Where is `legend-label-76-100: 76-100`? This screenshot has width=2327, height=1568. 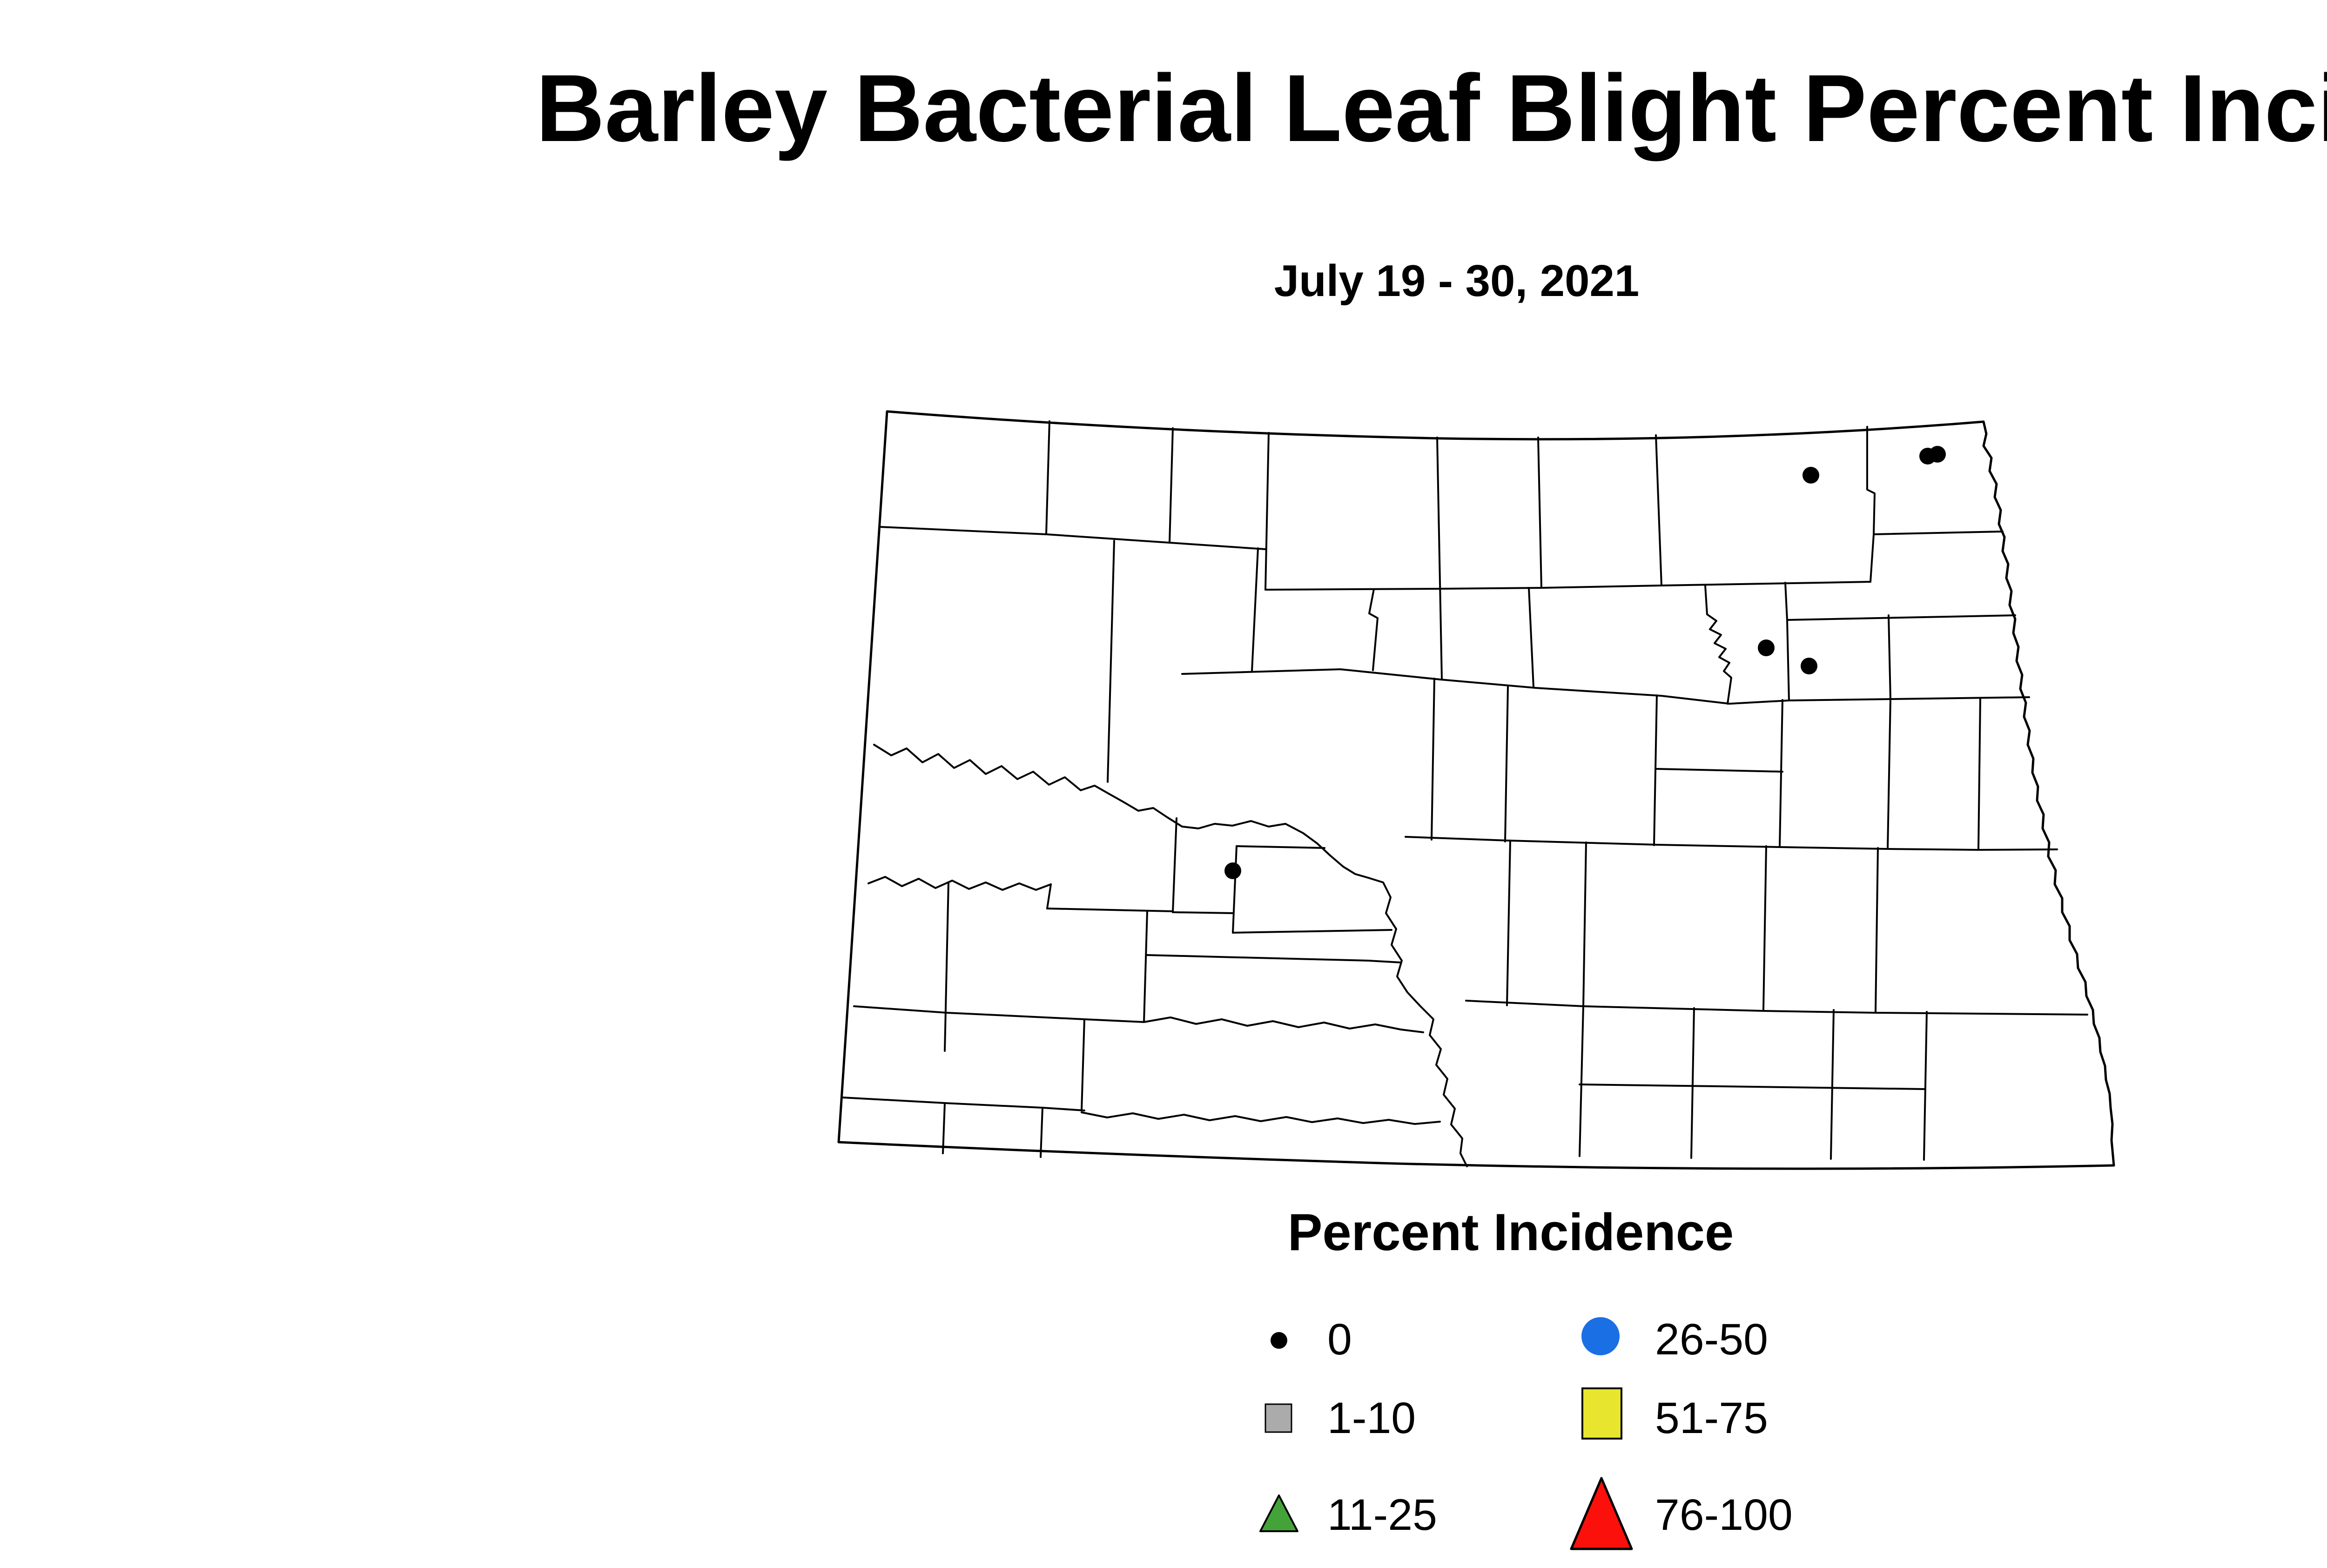 legend-label-76-100: 76-100 is located at coordinates (1724, 1515).